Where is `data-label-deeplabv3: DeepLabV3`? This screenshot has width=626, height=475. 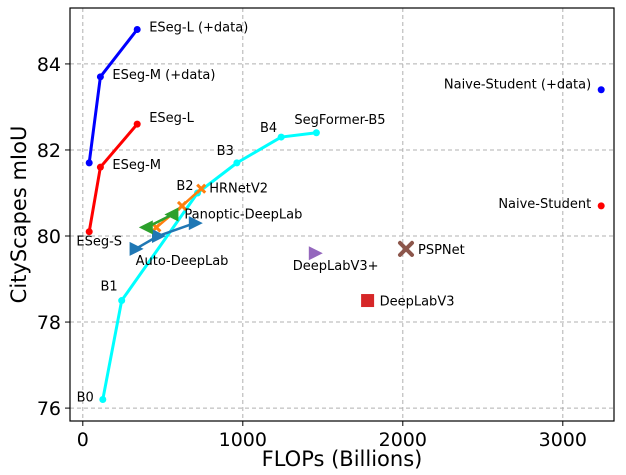
data-label-deeplabv3: DeepLabV3 is located at coordinates (417, 302).